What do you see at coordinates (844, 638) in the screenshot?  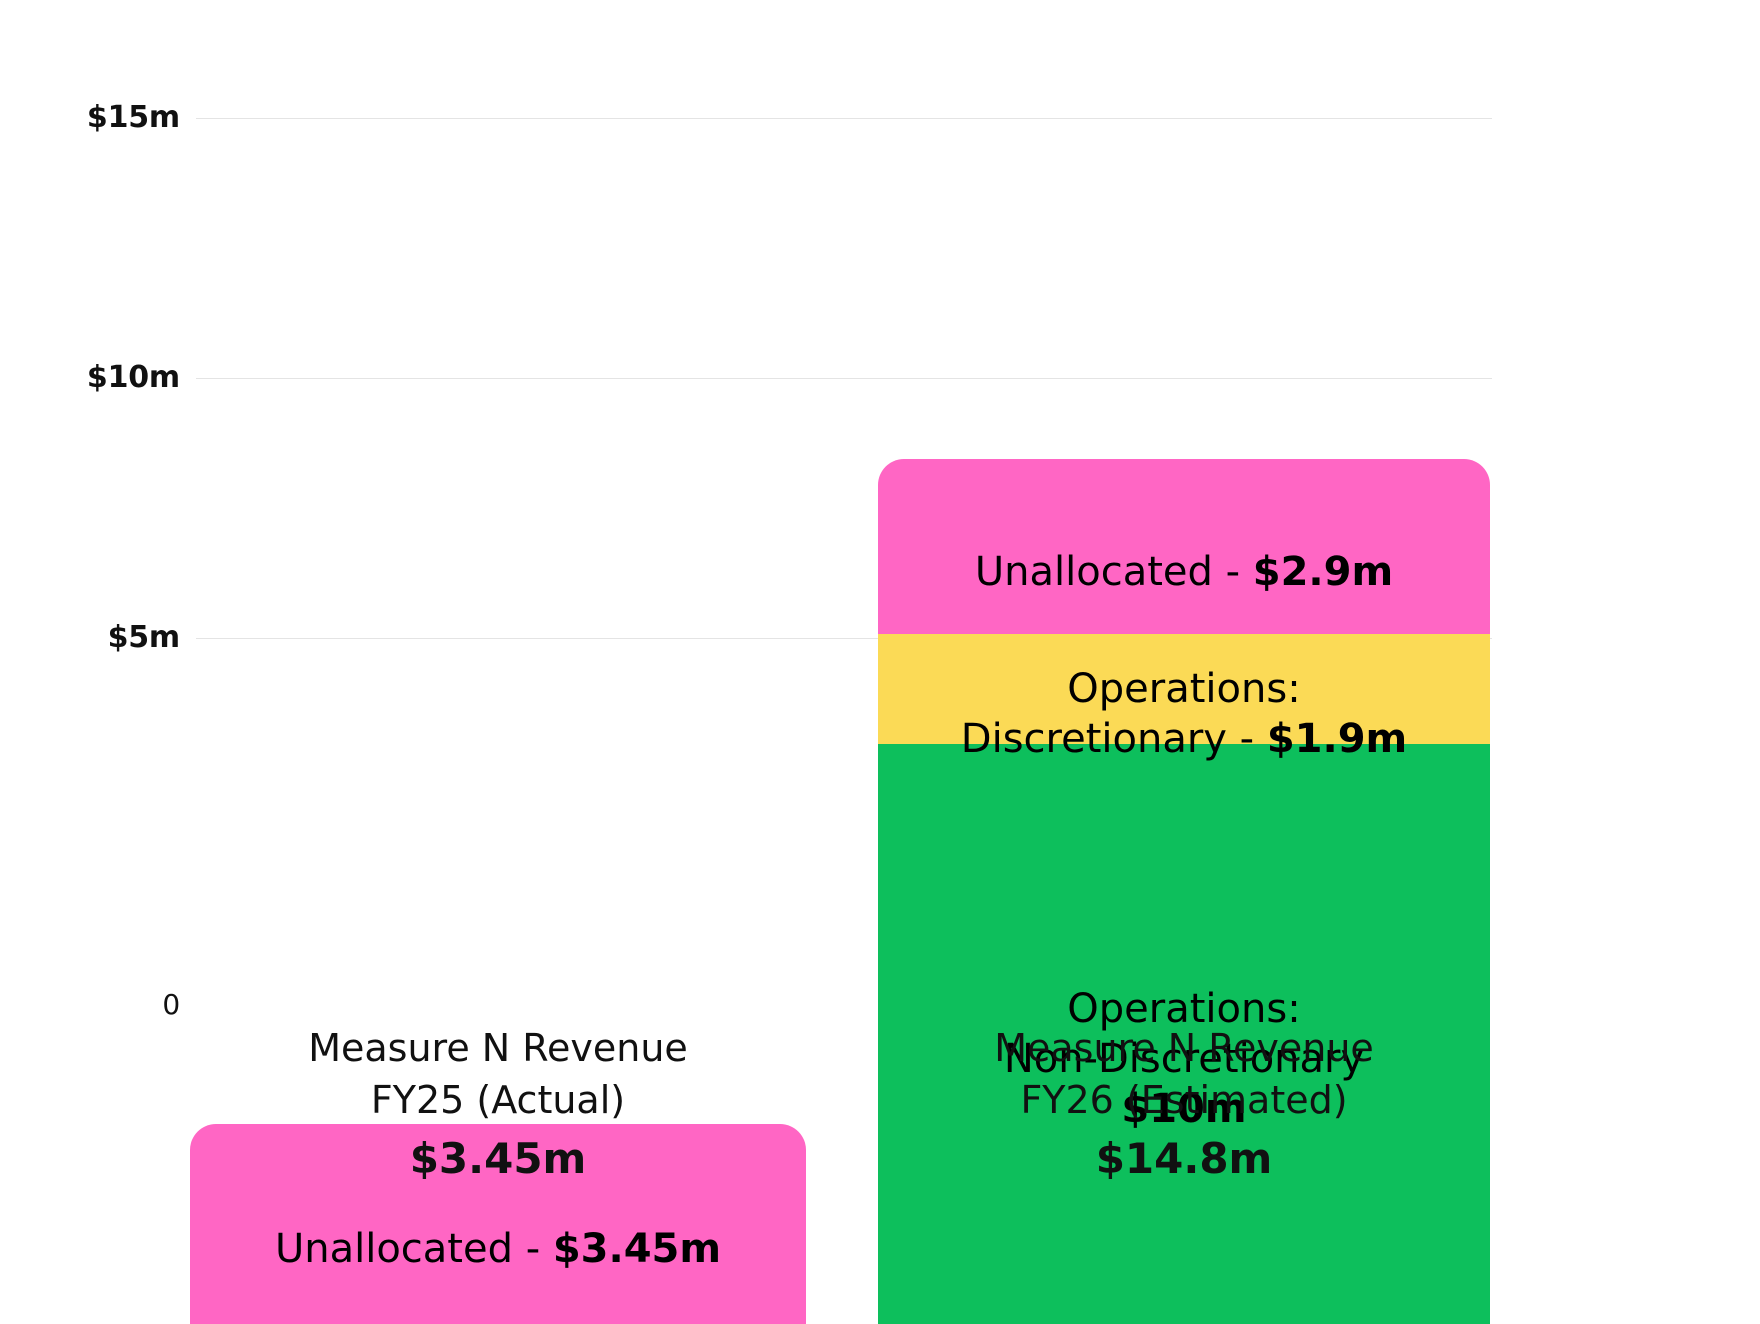 I see `gridline-5m` at bounding box center [844, 638].